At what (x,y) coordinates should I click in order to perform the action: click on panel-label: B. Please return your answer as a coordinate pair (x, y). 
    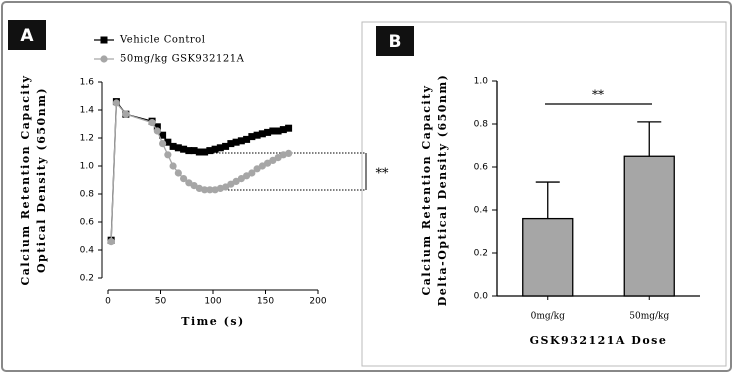
    Looking at the image, I should click on (395, 42).